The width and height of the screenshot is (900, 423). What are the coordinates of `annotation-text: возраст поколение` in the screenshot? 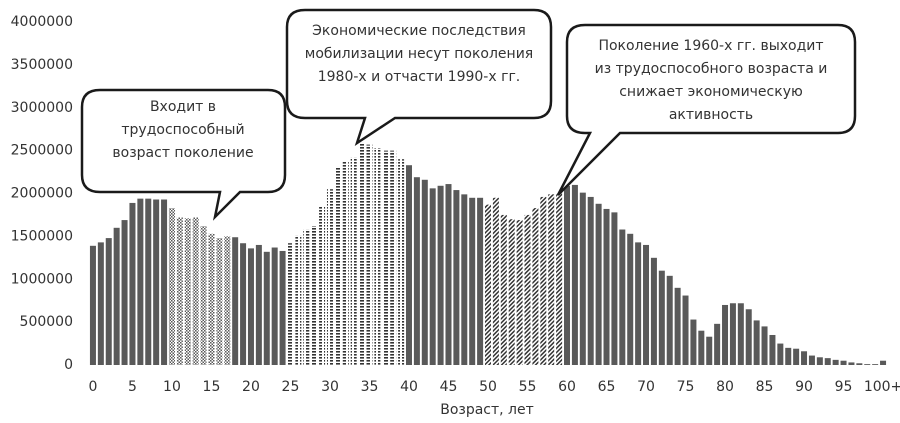 It's located at (182, 153).